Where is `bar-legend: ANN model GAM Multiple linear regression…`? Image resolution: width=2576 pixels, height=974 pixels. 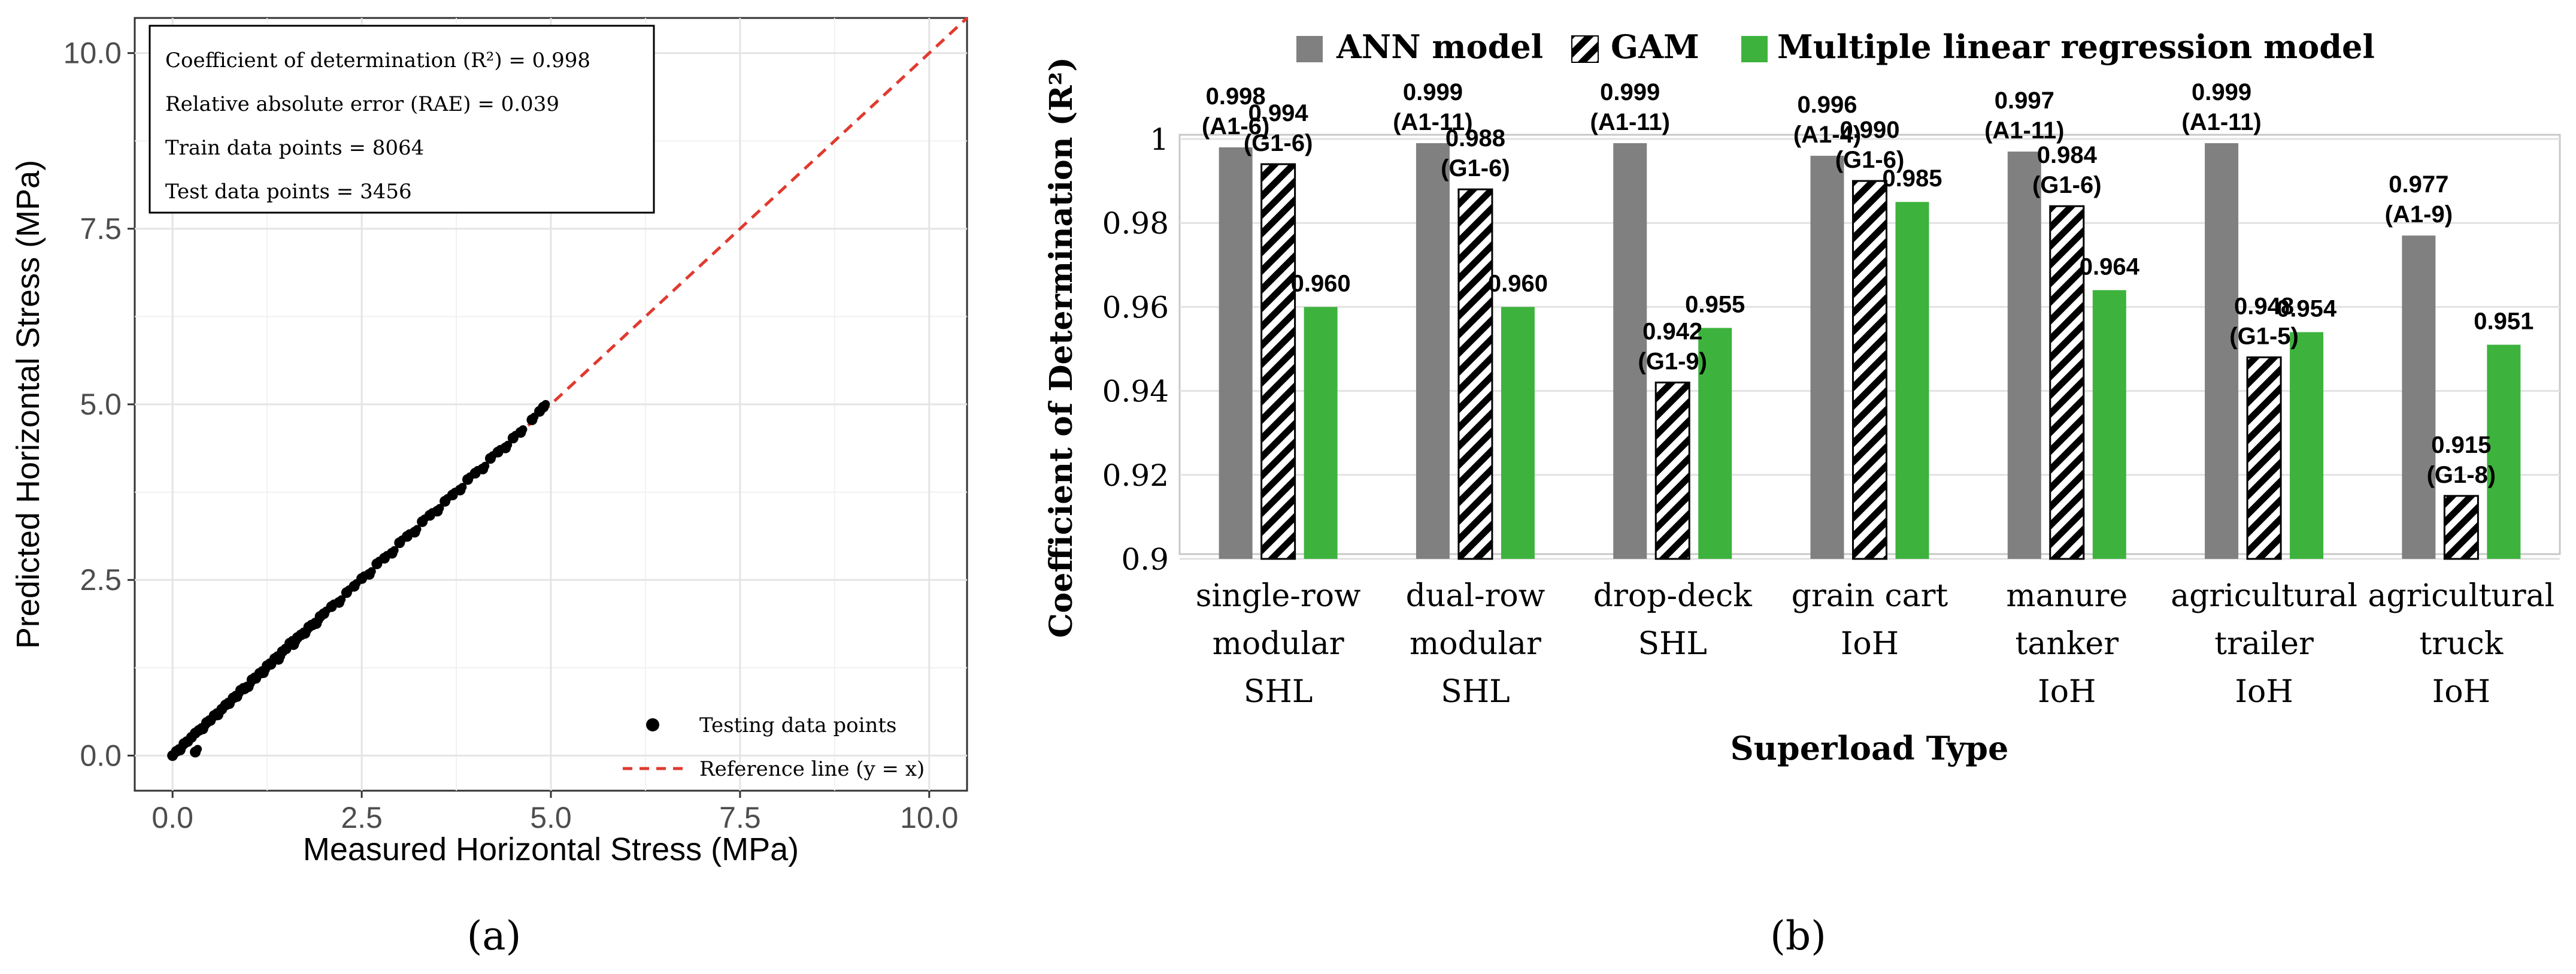
bar-legend: ANN model GAM Multiple linear regression… is located at coordinates (1835, 47).